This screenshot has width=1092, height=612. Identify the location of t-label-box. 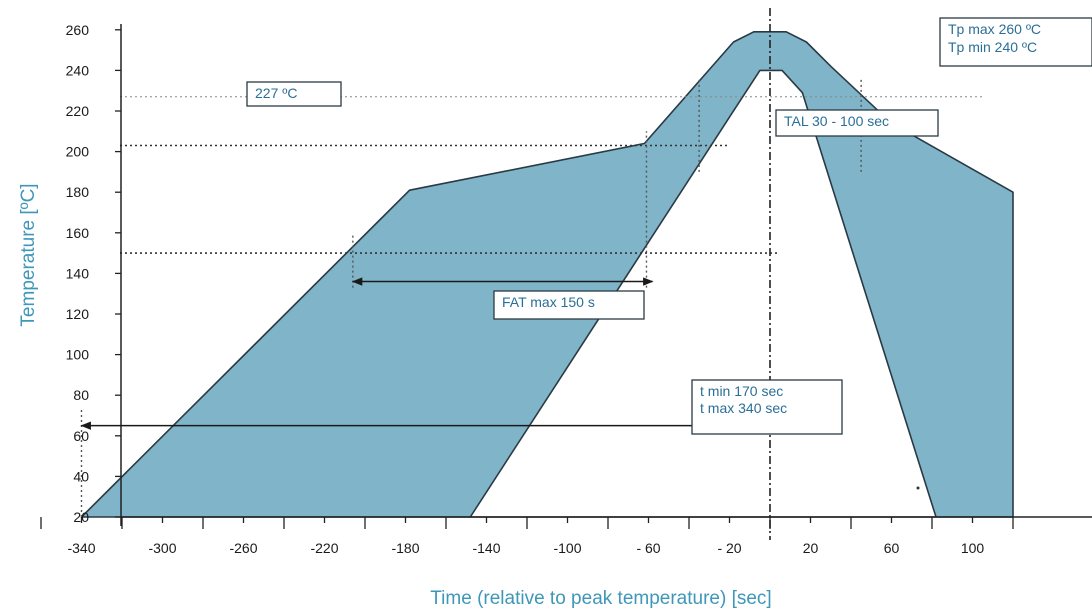
(767, 407).